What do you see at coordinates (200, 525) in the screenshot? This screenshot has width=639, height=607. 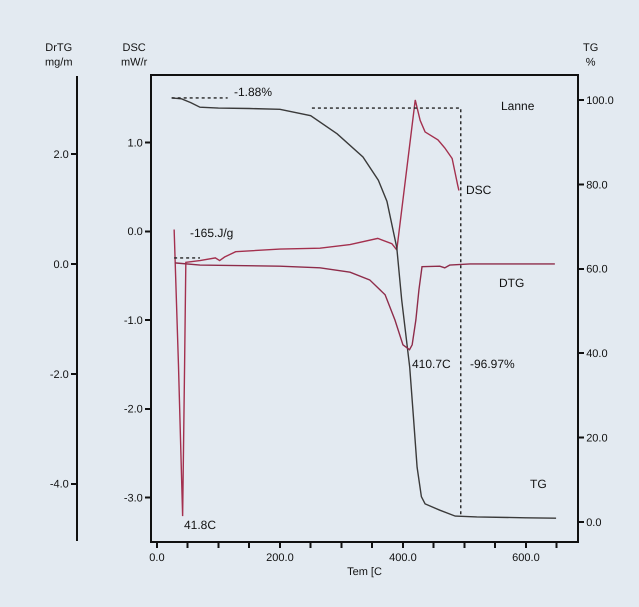 I see `annotation: 41.8C` at bounding box center [200, 525].